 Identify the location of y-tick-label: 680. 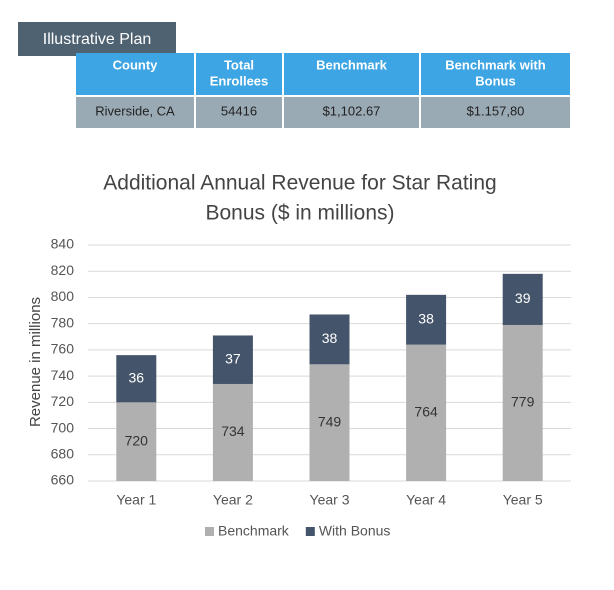
(63, 453).